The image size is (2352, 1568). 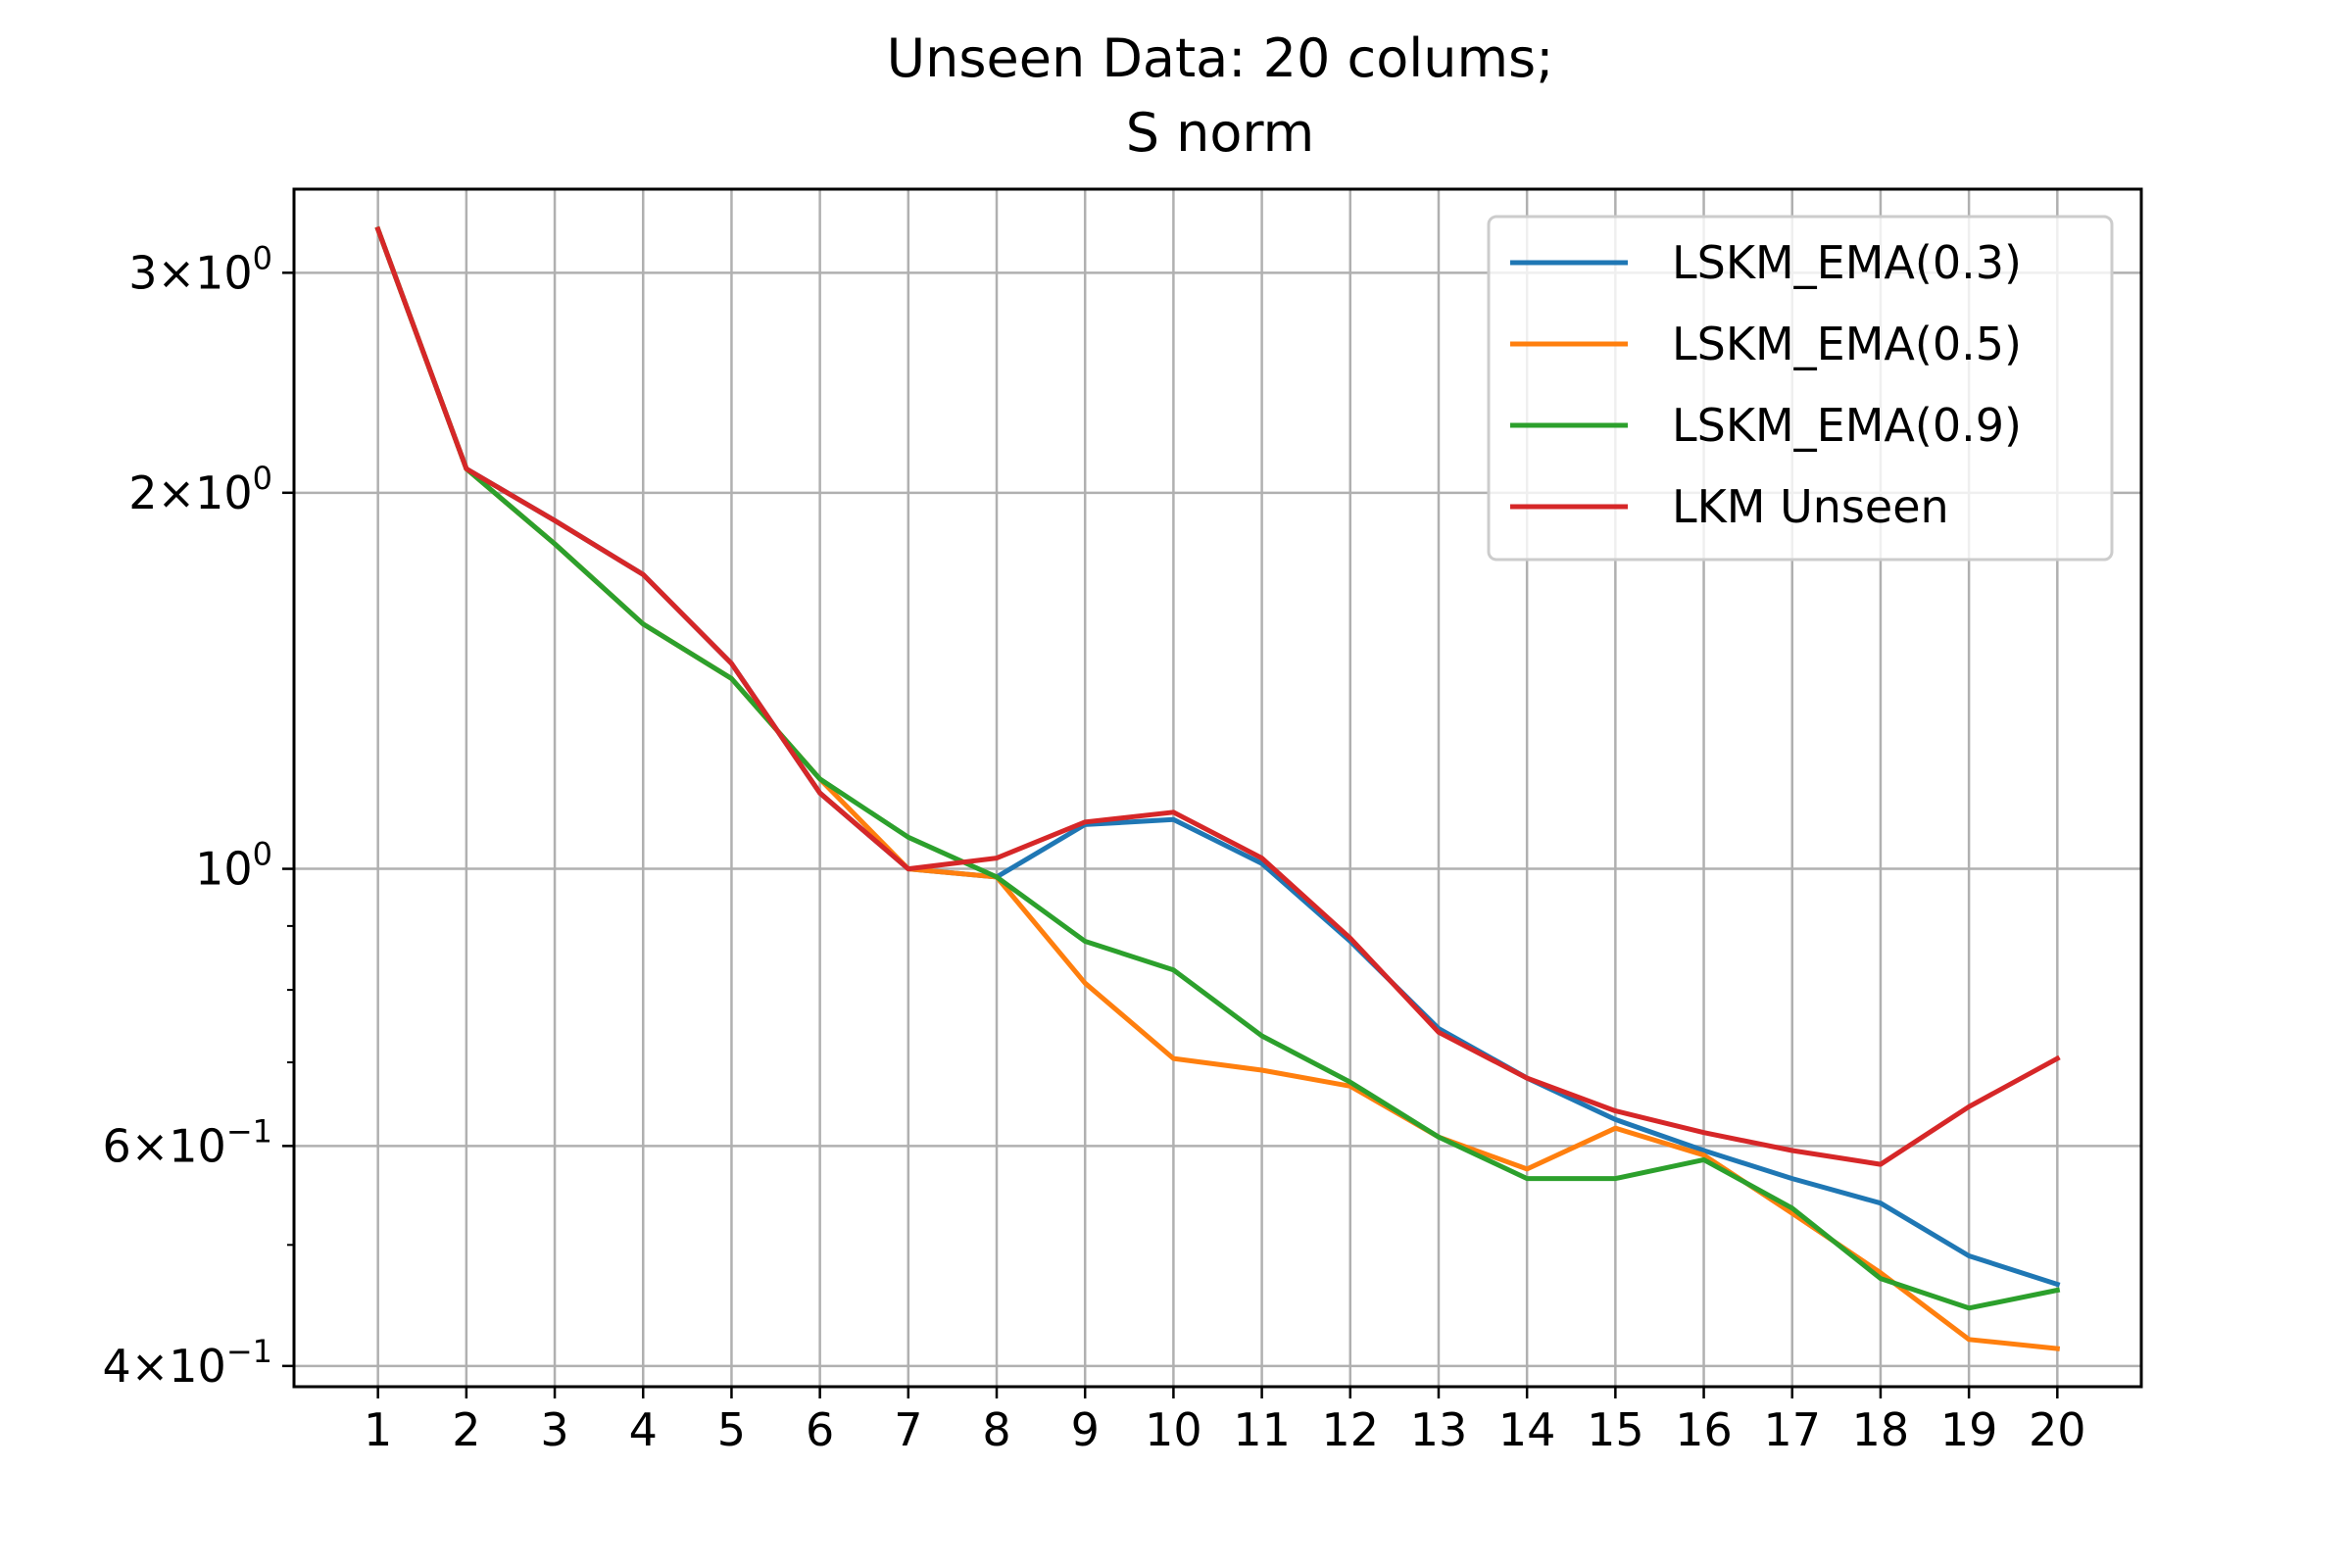 I want to click on legend-label: LKM Unseen, so click(x=1810, y=506).